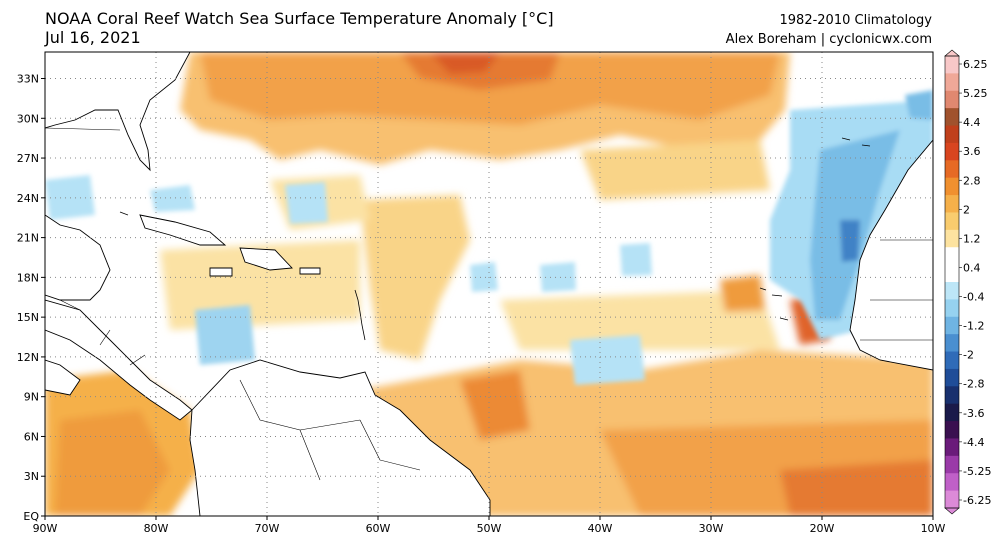 The height and width of the screenshot is (543, 1000). Describe the element at coordinates (489, 528) in the screenshot. I see `lon-label: 50W` at that location.